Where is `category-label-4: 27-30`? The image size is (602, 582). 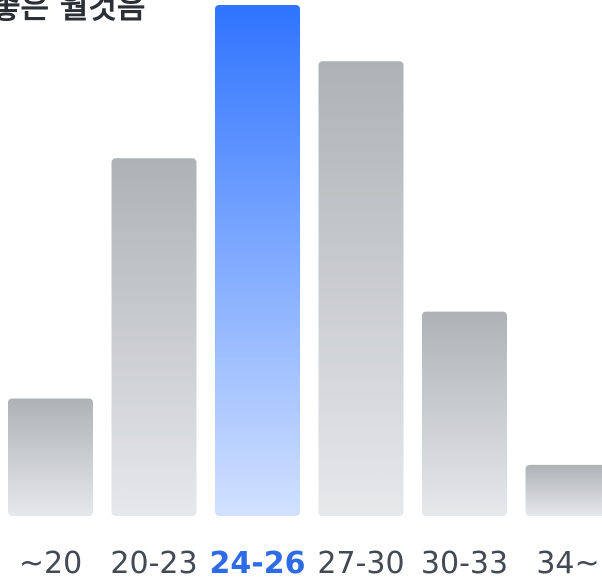
category-label-4: 27-30 is located at coordinates (360, 562).